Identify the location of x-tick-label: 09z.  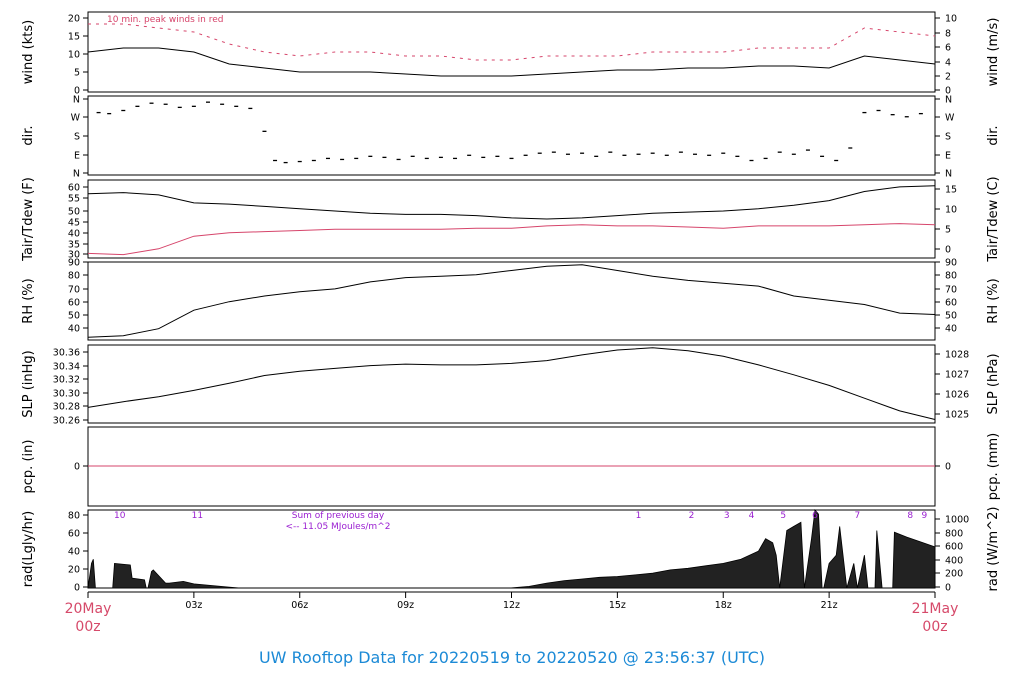
(405, 605).